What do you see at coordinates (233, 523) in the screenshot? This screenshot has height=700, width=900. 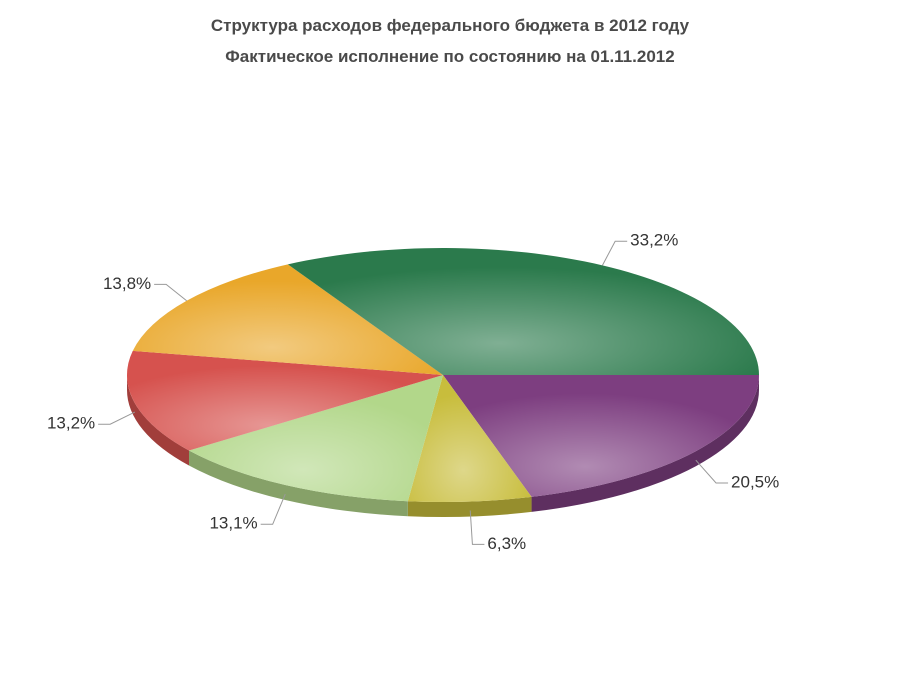 I see `data-label: 13,1%` at bounding box center [233, 523].